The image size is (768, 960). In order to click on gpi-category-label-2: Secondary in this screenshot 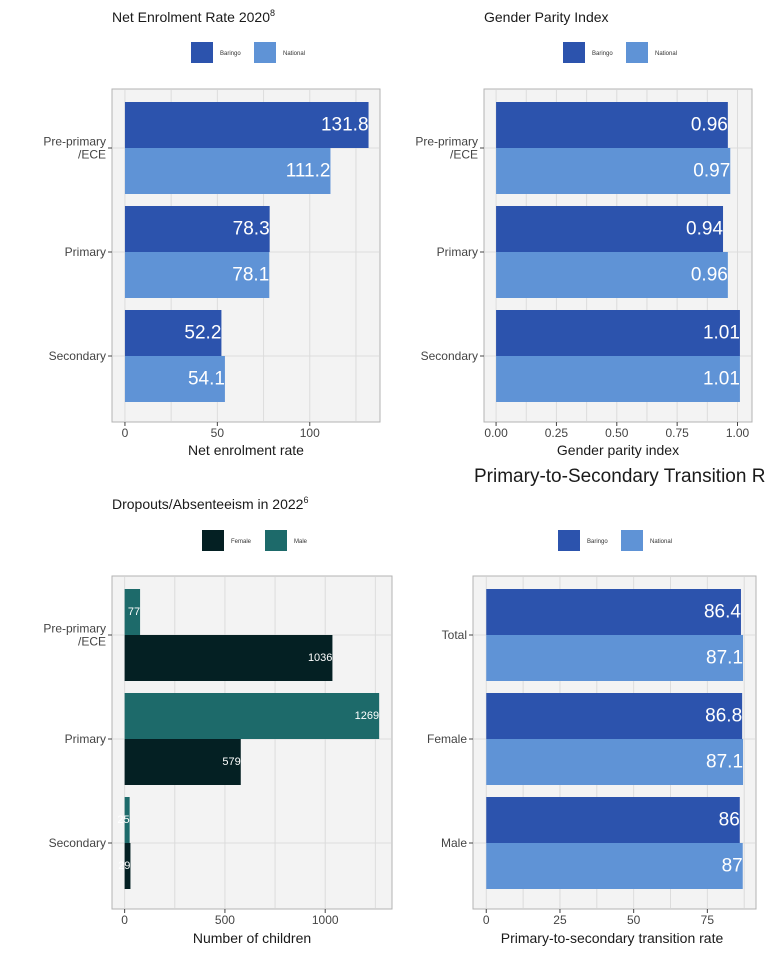, I will do `click(449, 356)`.